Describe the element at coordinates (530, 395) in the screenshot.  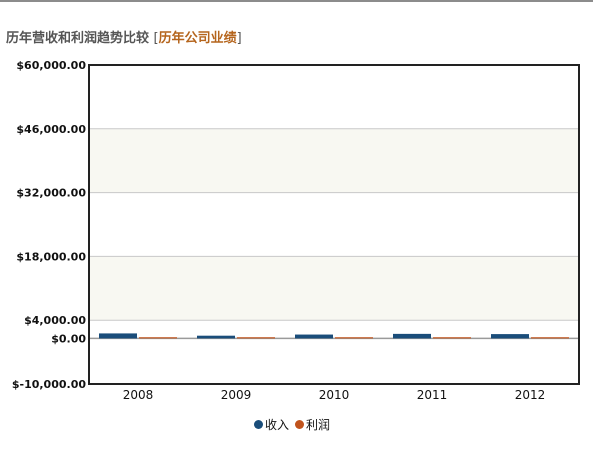
I see `x-tick-label: 2012` at that location.